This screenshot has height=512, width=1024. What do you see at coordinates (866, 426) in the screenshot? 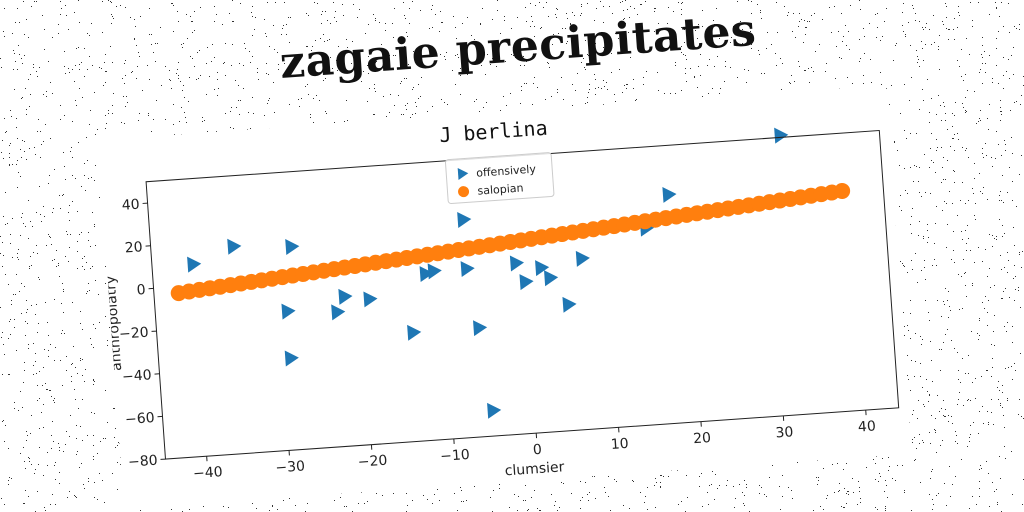
I see `x-tick-label: 40` at bounding box center [866, 426].